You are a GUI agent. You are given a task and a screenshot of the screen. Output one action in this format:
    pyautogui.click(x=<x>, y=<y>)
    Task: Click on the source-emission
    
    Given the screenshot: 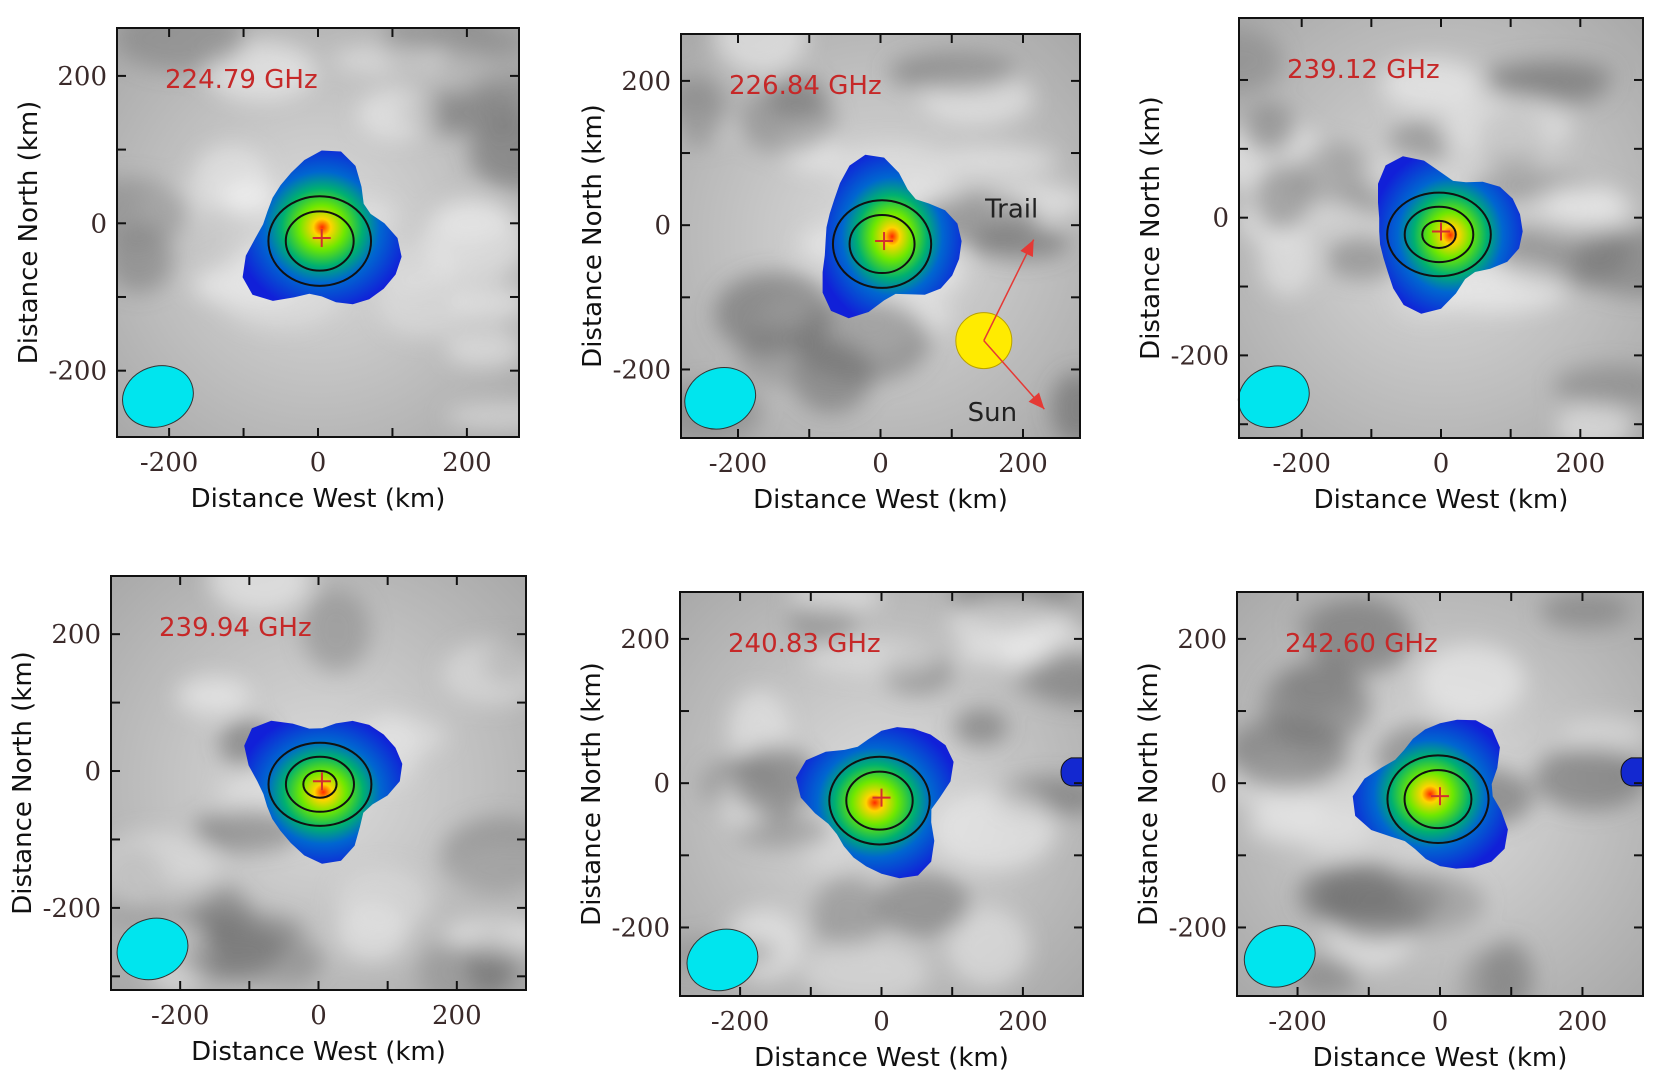 What is the action you would take?
    pyautogui.click(x=1450, y=235)
    